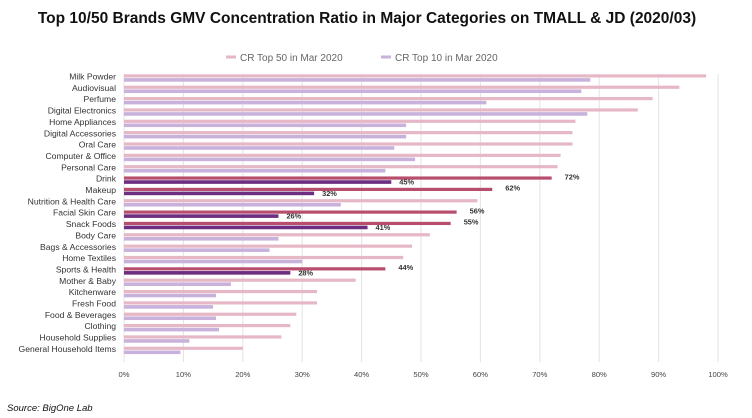 The height and width of the screenshot is (418, 752). What do you see at coordinates (420, 374) in the screenshot?
I see `x-tick-label: 50%` at bounding box center [420, 374].